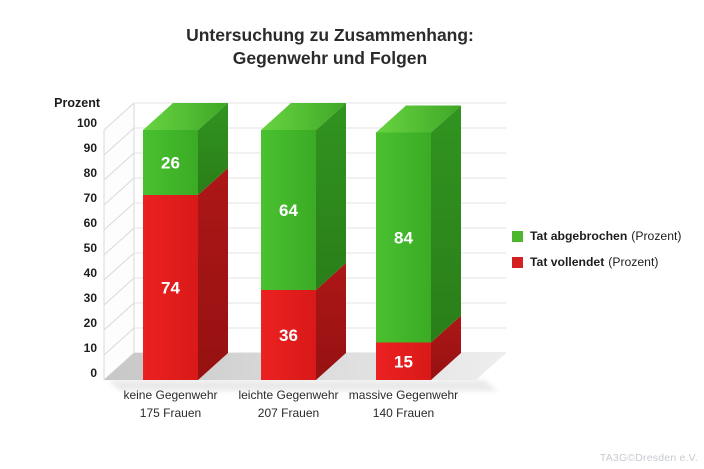 Image resolution: width=704 pixels, height=469 pixels. Describe the element at coordinates (91, 198) in the screenshot. I see `y-tick-label: 70` at that location.